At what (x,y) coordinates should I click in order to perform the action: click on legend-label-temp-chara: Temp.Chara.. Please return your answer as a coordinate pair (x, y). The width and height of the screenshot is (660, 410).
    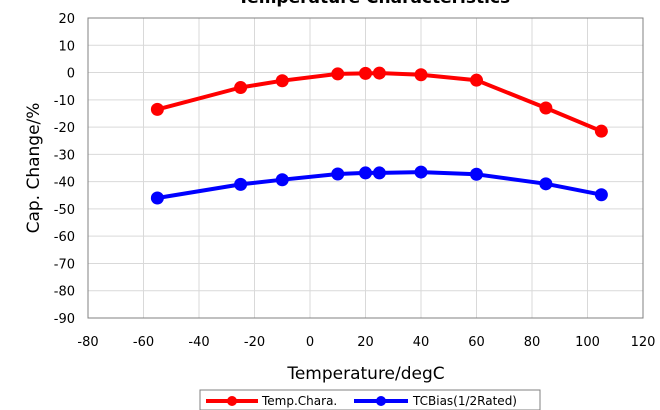
    Looking at the image, I should click on (299, 401).